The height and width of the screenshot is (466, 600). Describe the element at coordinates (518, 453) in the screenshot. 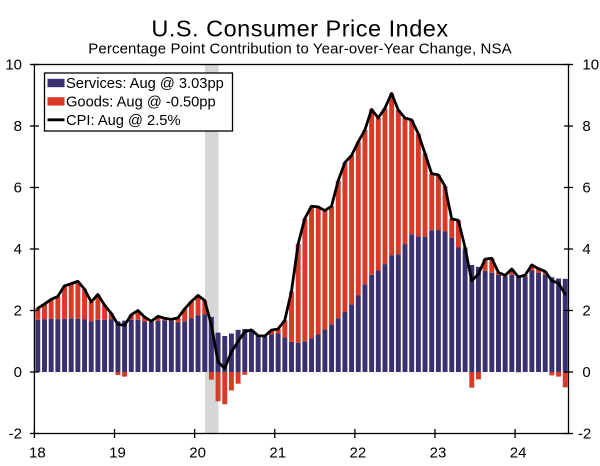

I see `svg-text: 24` at that location.